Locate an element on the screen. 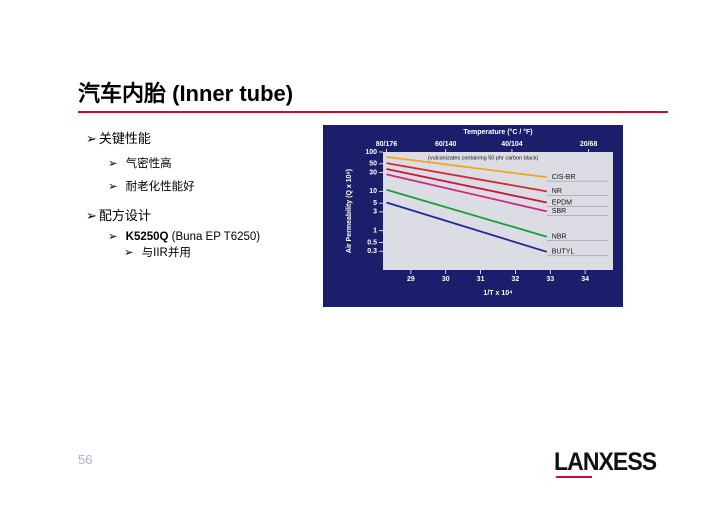  x-tick-label: 34 is located at coordinates (585, 279).